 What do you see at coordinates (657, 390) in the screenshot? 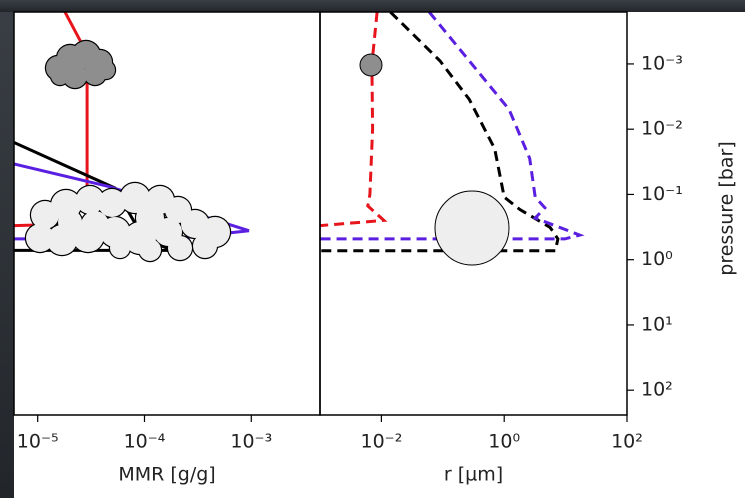
I see `y-tick-label: 10²` at bounding box center [657, 390].